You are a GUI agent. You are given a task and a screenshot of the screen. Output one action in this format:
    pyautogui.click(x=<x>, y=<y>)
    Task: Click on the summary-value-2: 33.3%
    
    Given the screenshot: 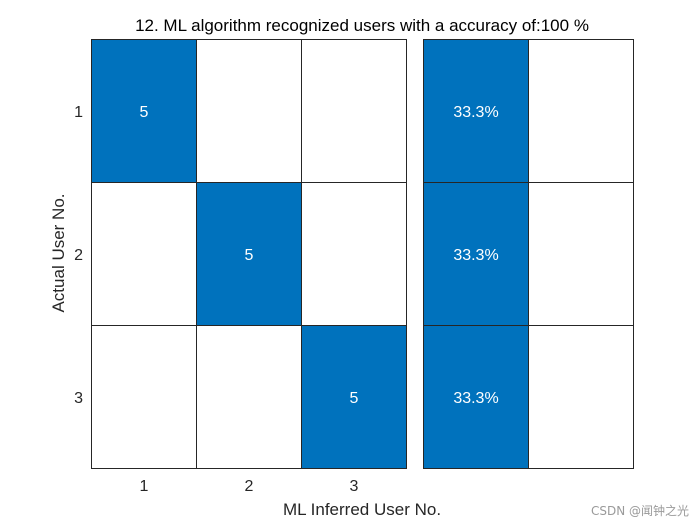 What is the action you would take?
    pyautogui.click(x=475, y=255)
    